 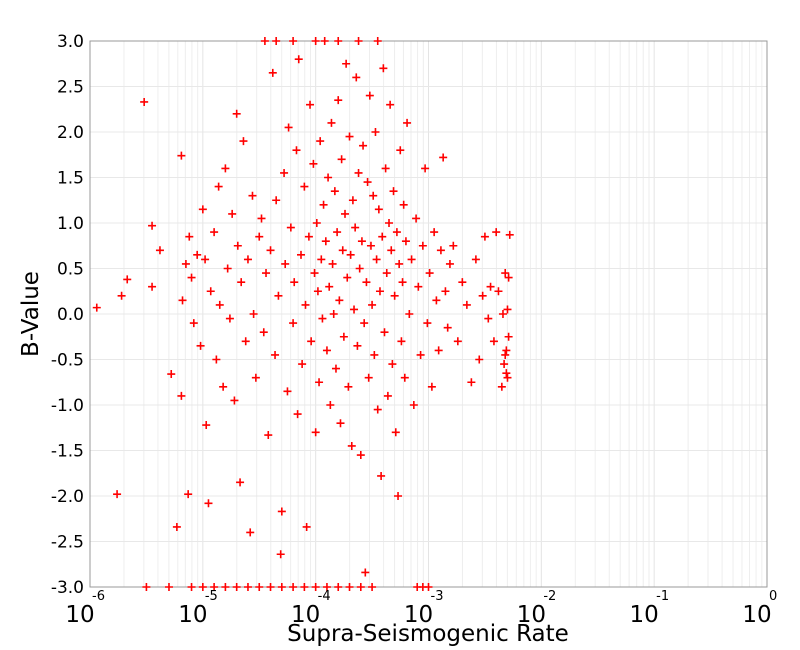 I want to click on y-tick-label: 1.0, so click(x=70, y=224).